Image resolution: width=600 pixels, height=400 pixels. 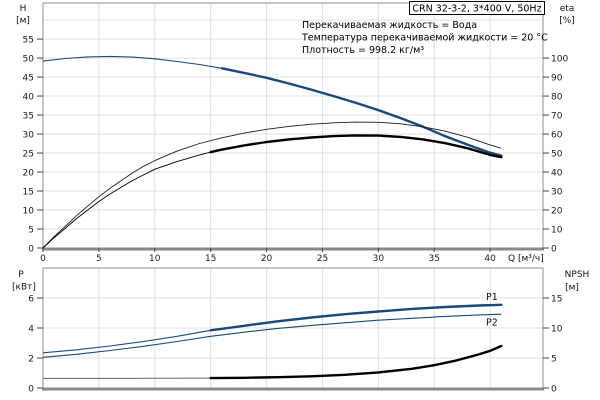 What do you see at coordinates (492, 297) in the screenshot?
I see `p1-curve-label: P1` at bounding box center [492, 297].